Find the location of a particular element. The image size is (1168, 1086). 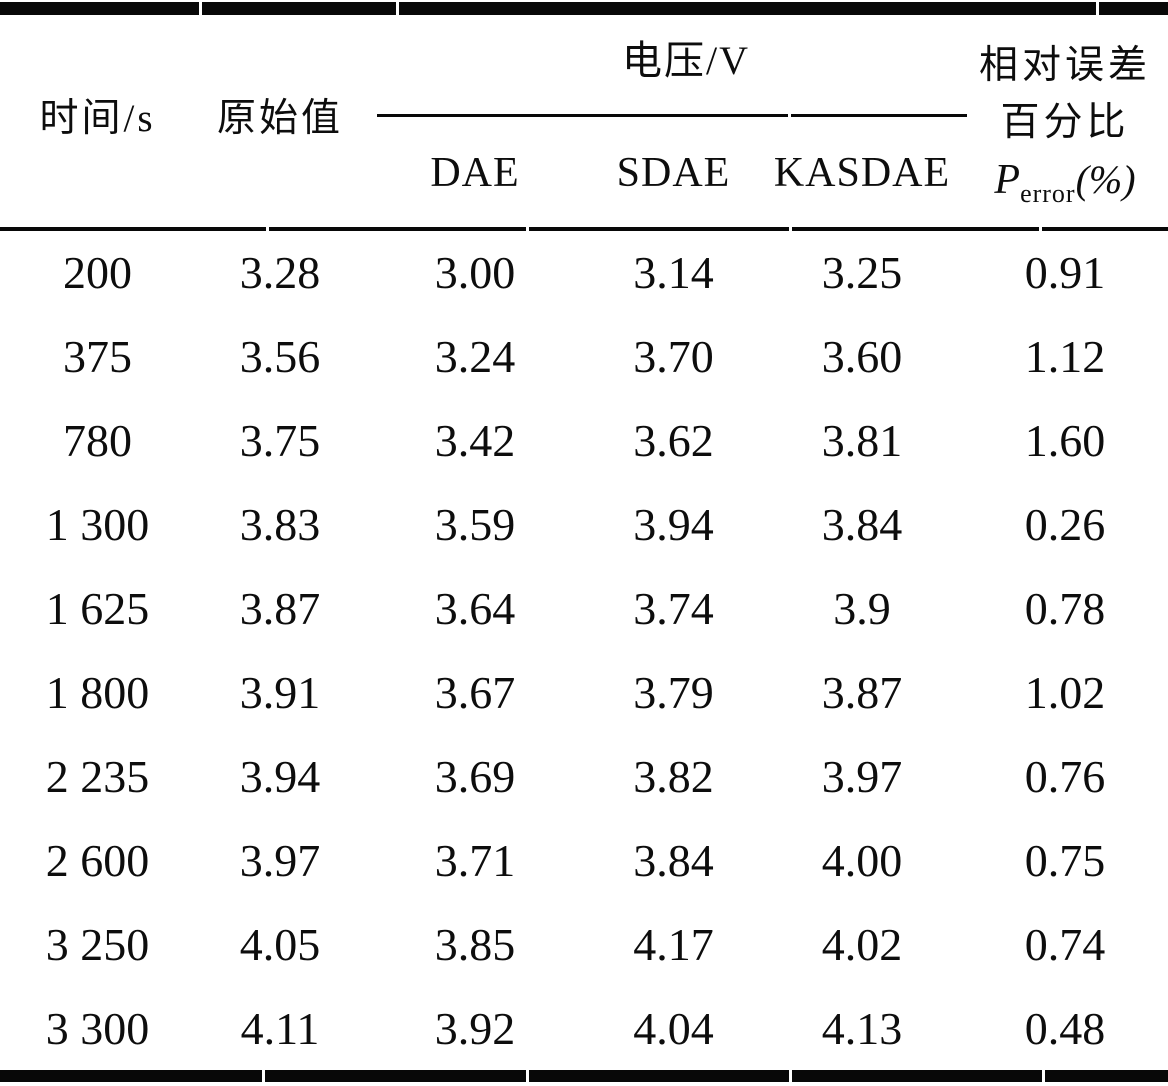

cell-sdae: 3.94 is located at coordinates (673, 525).